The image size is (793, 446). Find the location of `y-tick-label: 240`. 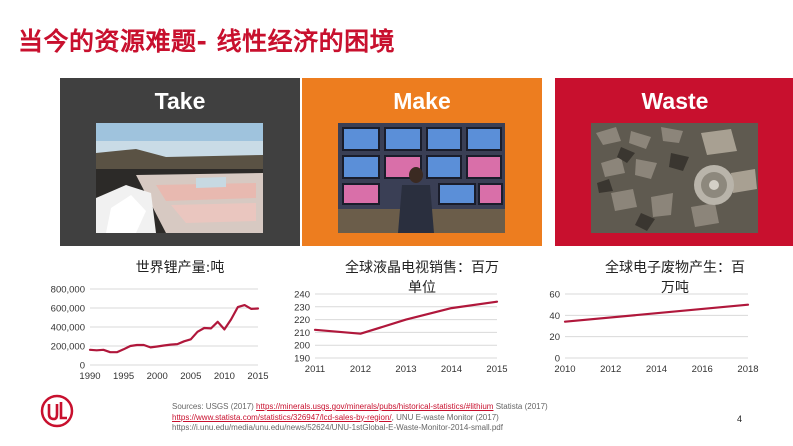

y-tick-label: 240 is located at coordinates (302, 295).